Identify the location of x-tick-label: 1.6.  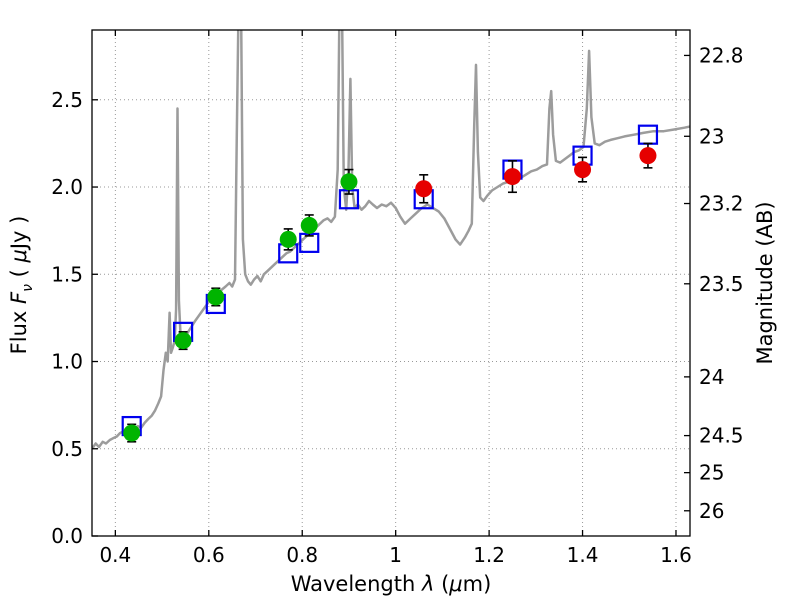
(676, 555).